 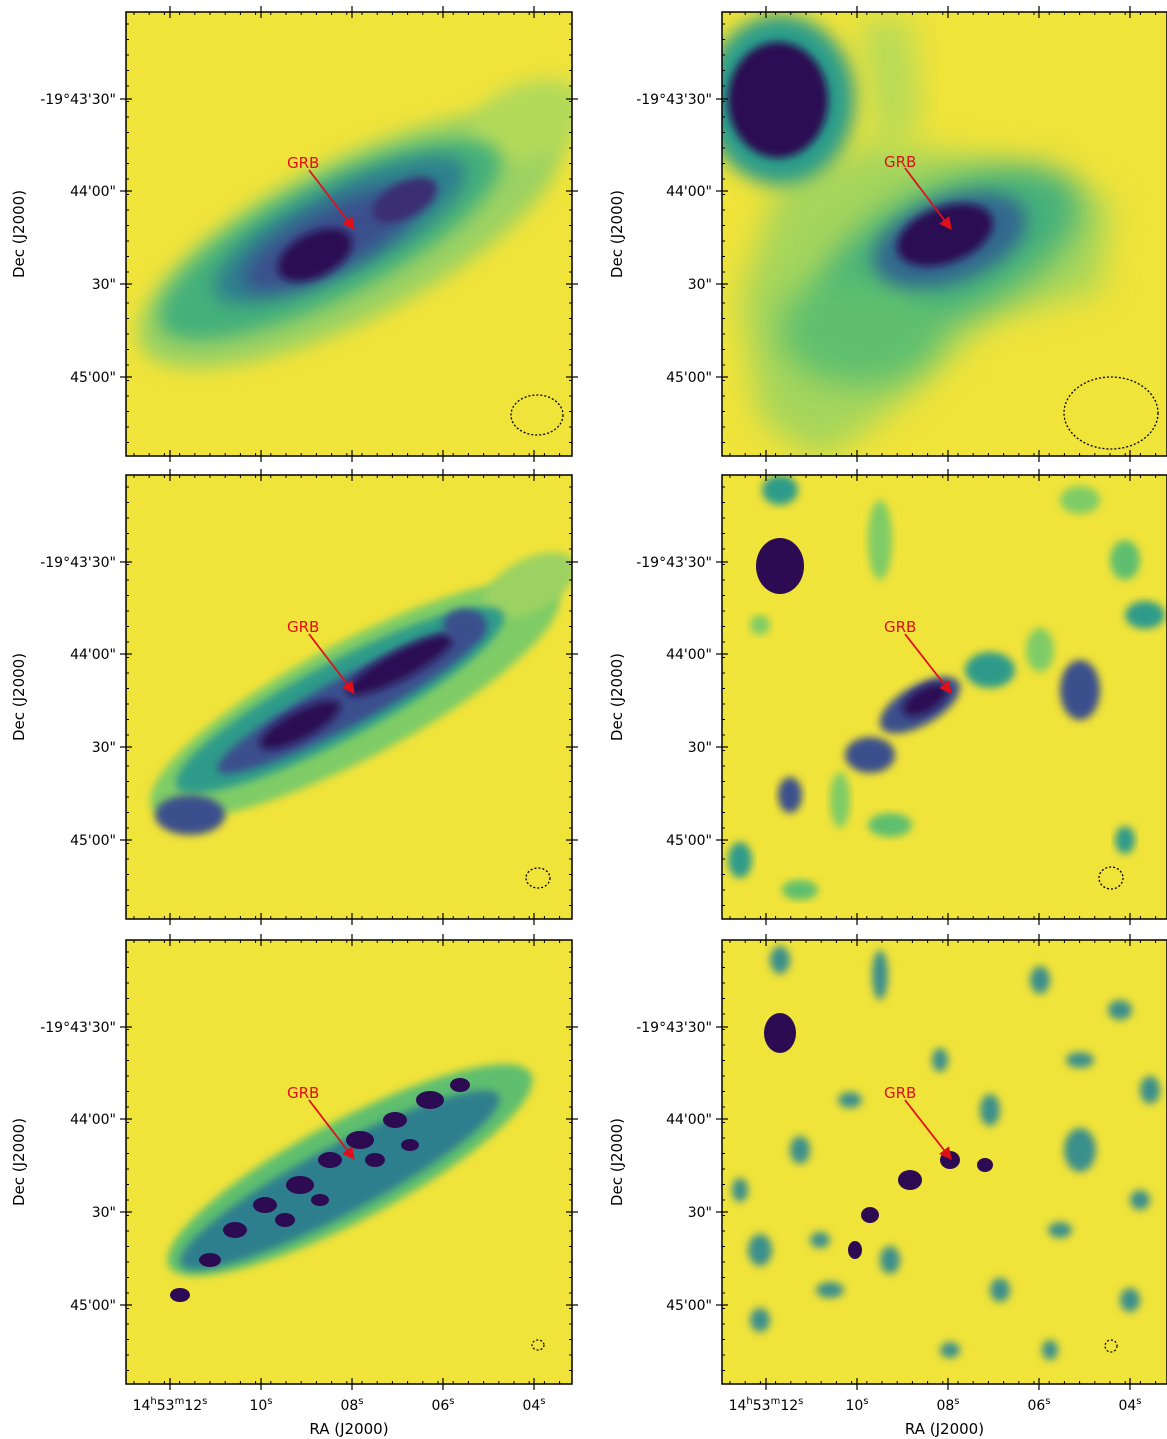 I want to click on middle-right-panel: GRB, so click(x=944, y=697).